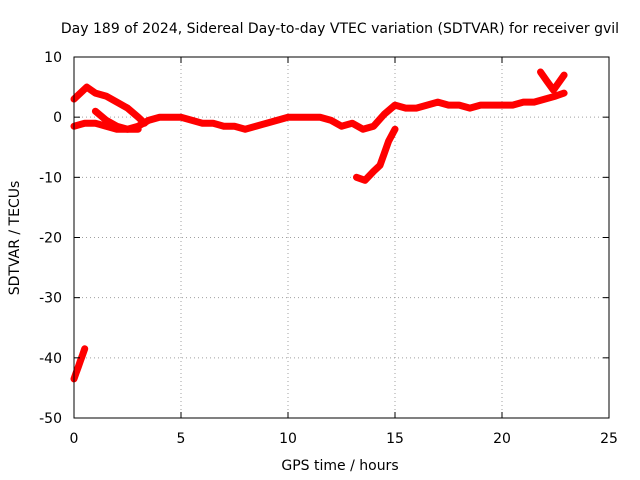 This screenshot has width=640, height=480. Describe the element at coordinates (15, 238) in the screenshot. I see `y-axis-label: SDTVAR / TECUs` at that location.